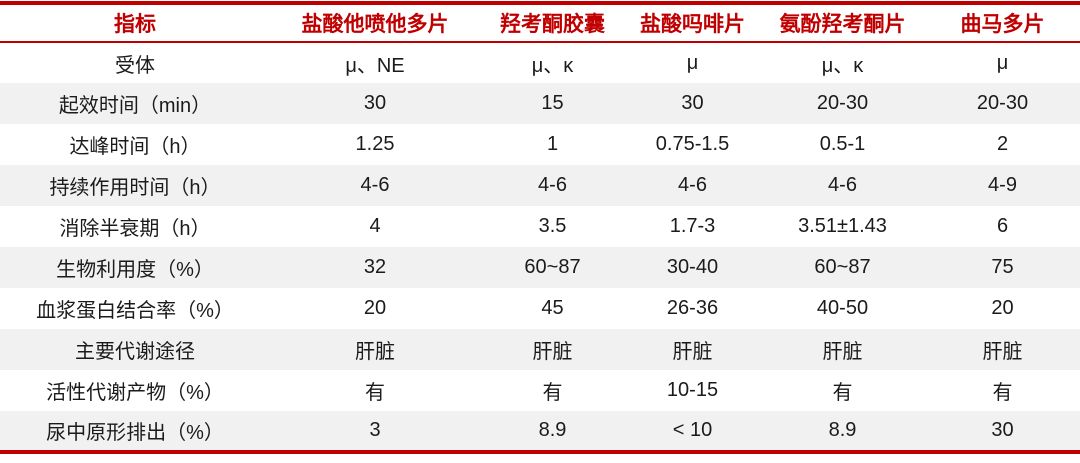 This screenshot has width=1080, height=463. I want to click on row-label: 消除半衰期（h）, so click(135, 229).